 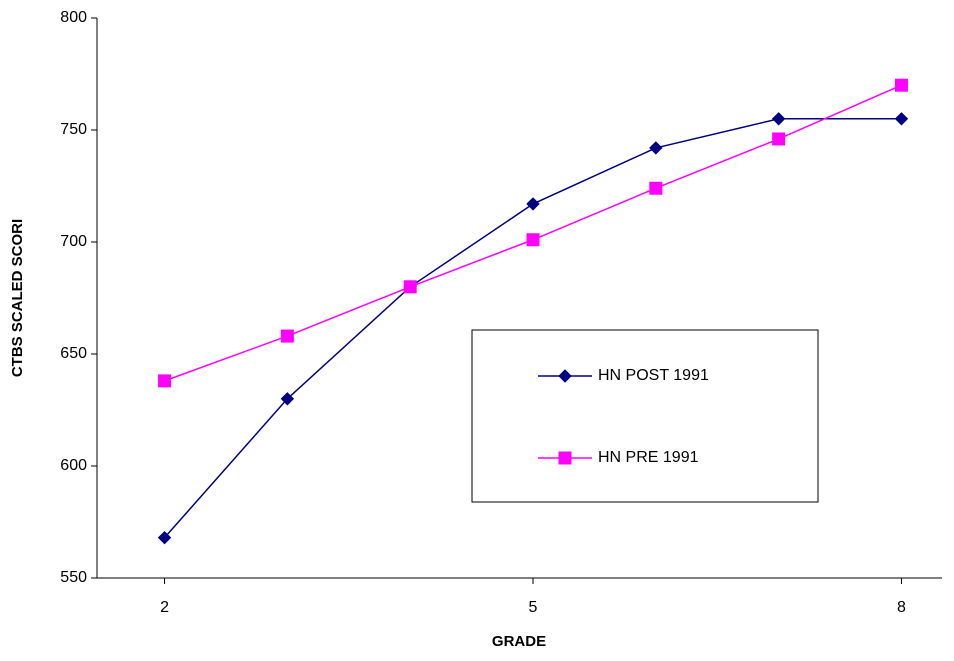 What do you see at coordinates (17, 298) in the screenshot?
I see `y-axis-title: CTBS SCALED SCORI` at bounding box center [17, 298].